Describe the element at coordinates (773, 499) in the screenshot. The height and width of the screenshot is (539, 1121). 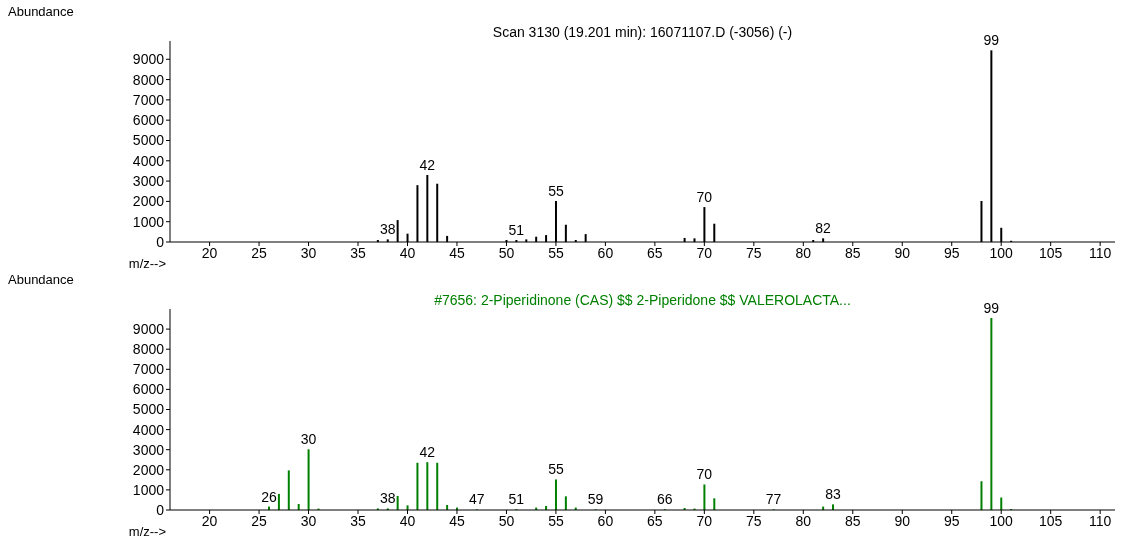
I see `annotation: 77` at that location.